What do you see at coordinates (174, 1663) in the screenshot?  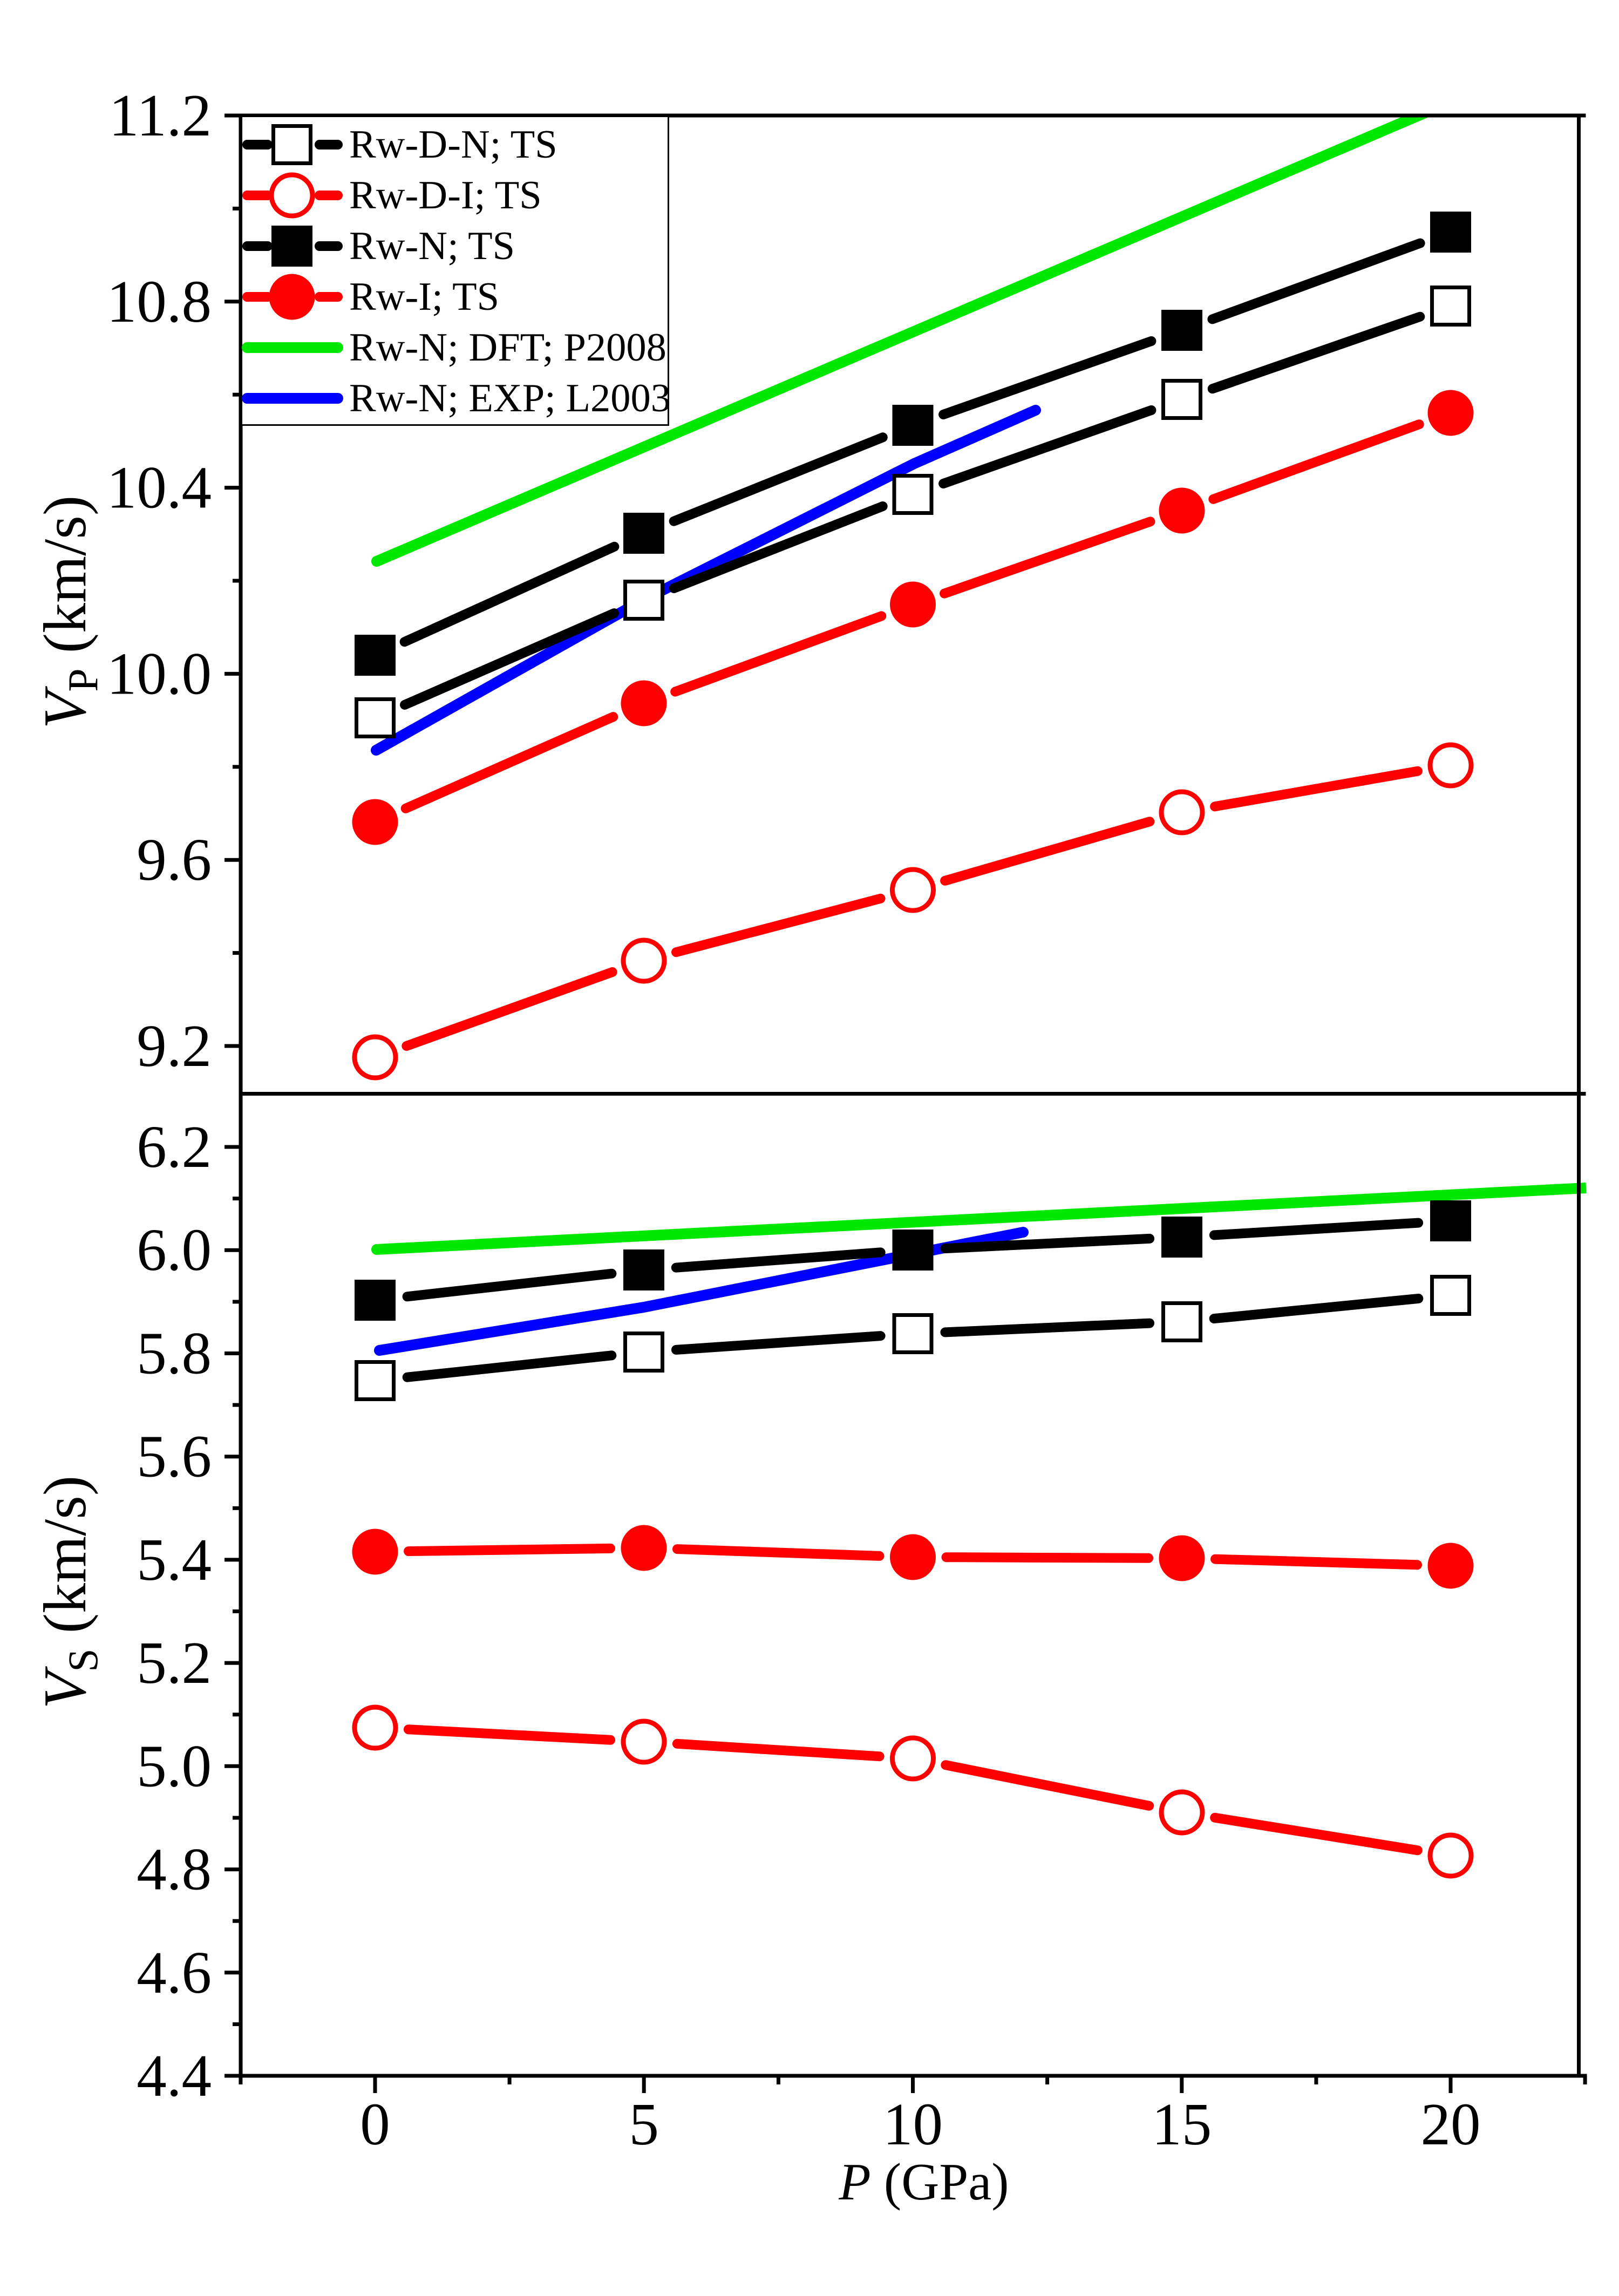 I see `svg-text: 5.2` at bounding box center [174, 1663].